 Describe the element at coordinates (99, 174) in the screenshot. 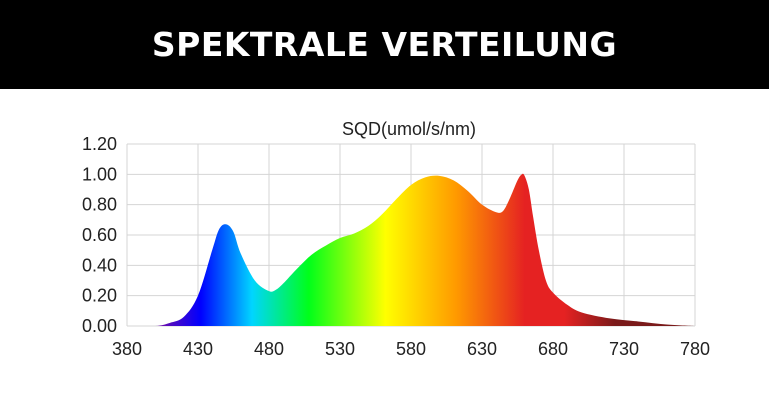

I see `y-tick-label: 1.00` at that location.